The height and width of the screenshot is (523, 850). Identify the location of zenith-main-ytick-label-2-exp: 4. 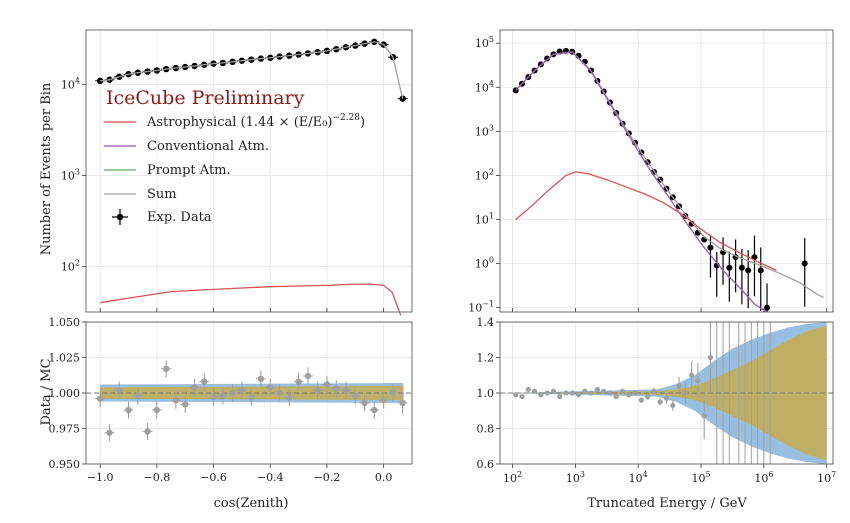
(77, 81).